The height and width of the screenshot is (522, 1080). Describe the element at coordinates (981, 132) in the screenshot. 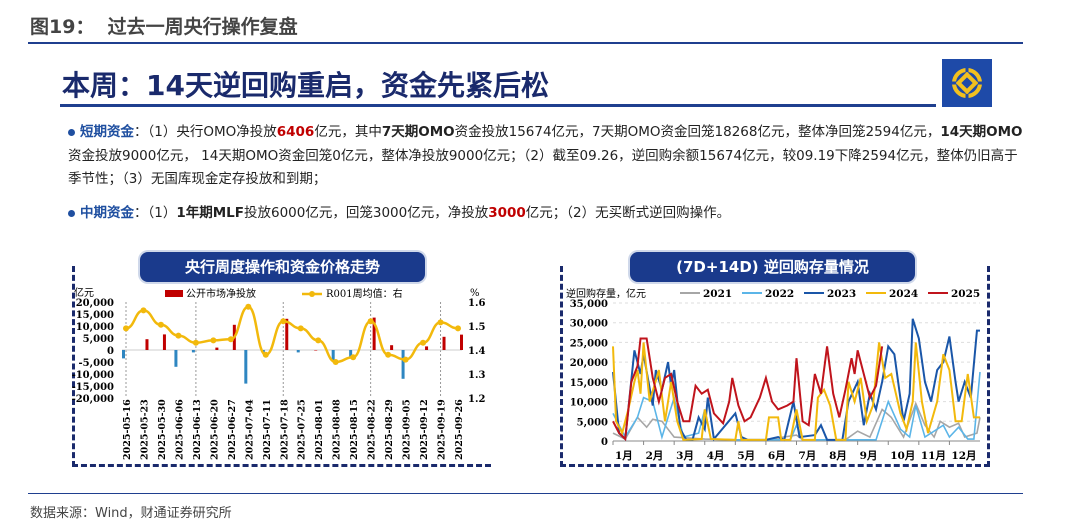

I see `text: 14天期OMO` at that location.